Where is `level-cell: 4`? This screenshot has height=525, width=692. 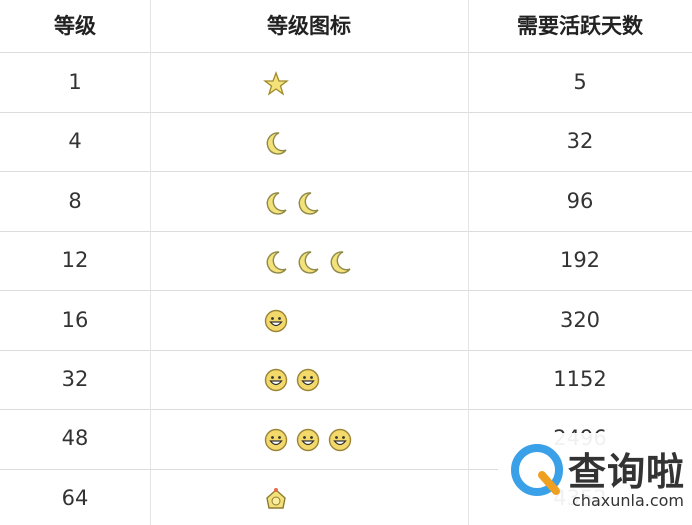
level-cell: 4 is located at coordinates (75, 141).